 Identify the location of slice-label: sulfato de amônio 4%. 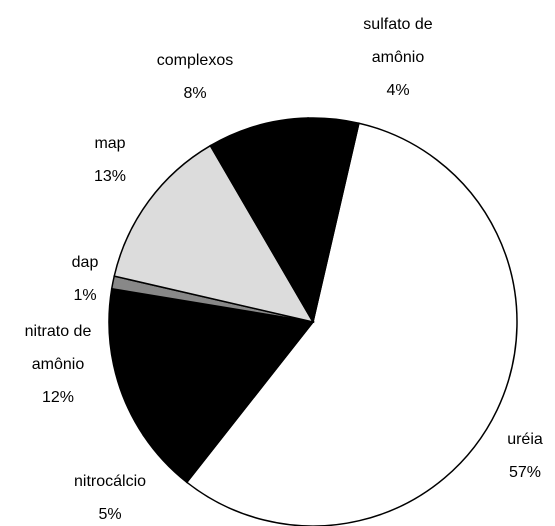
(398, 57).